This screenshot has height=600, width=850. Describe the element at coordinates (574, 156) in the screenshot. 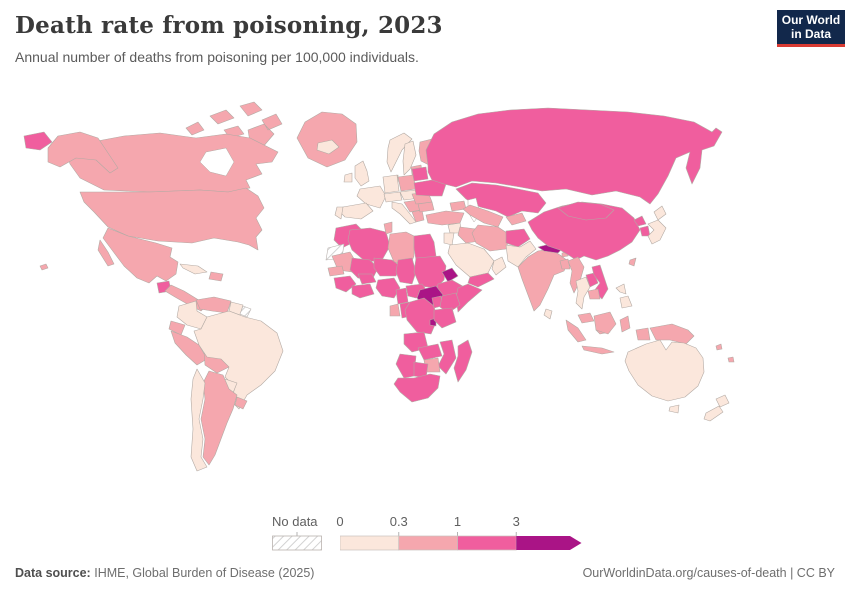

I see `country-russia` at that location.